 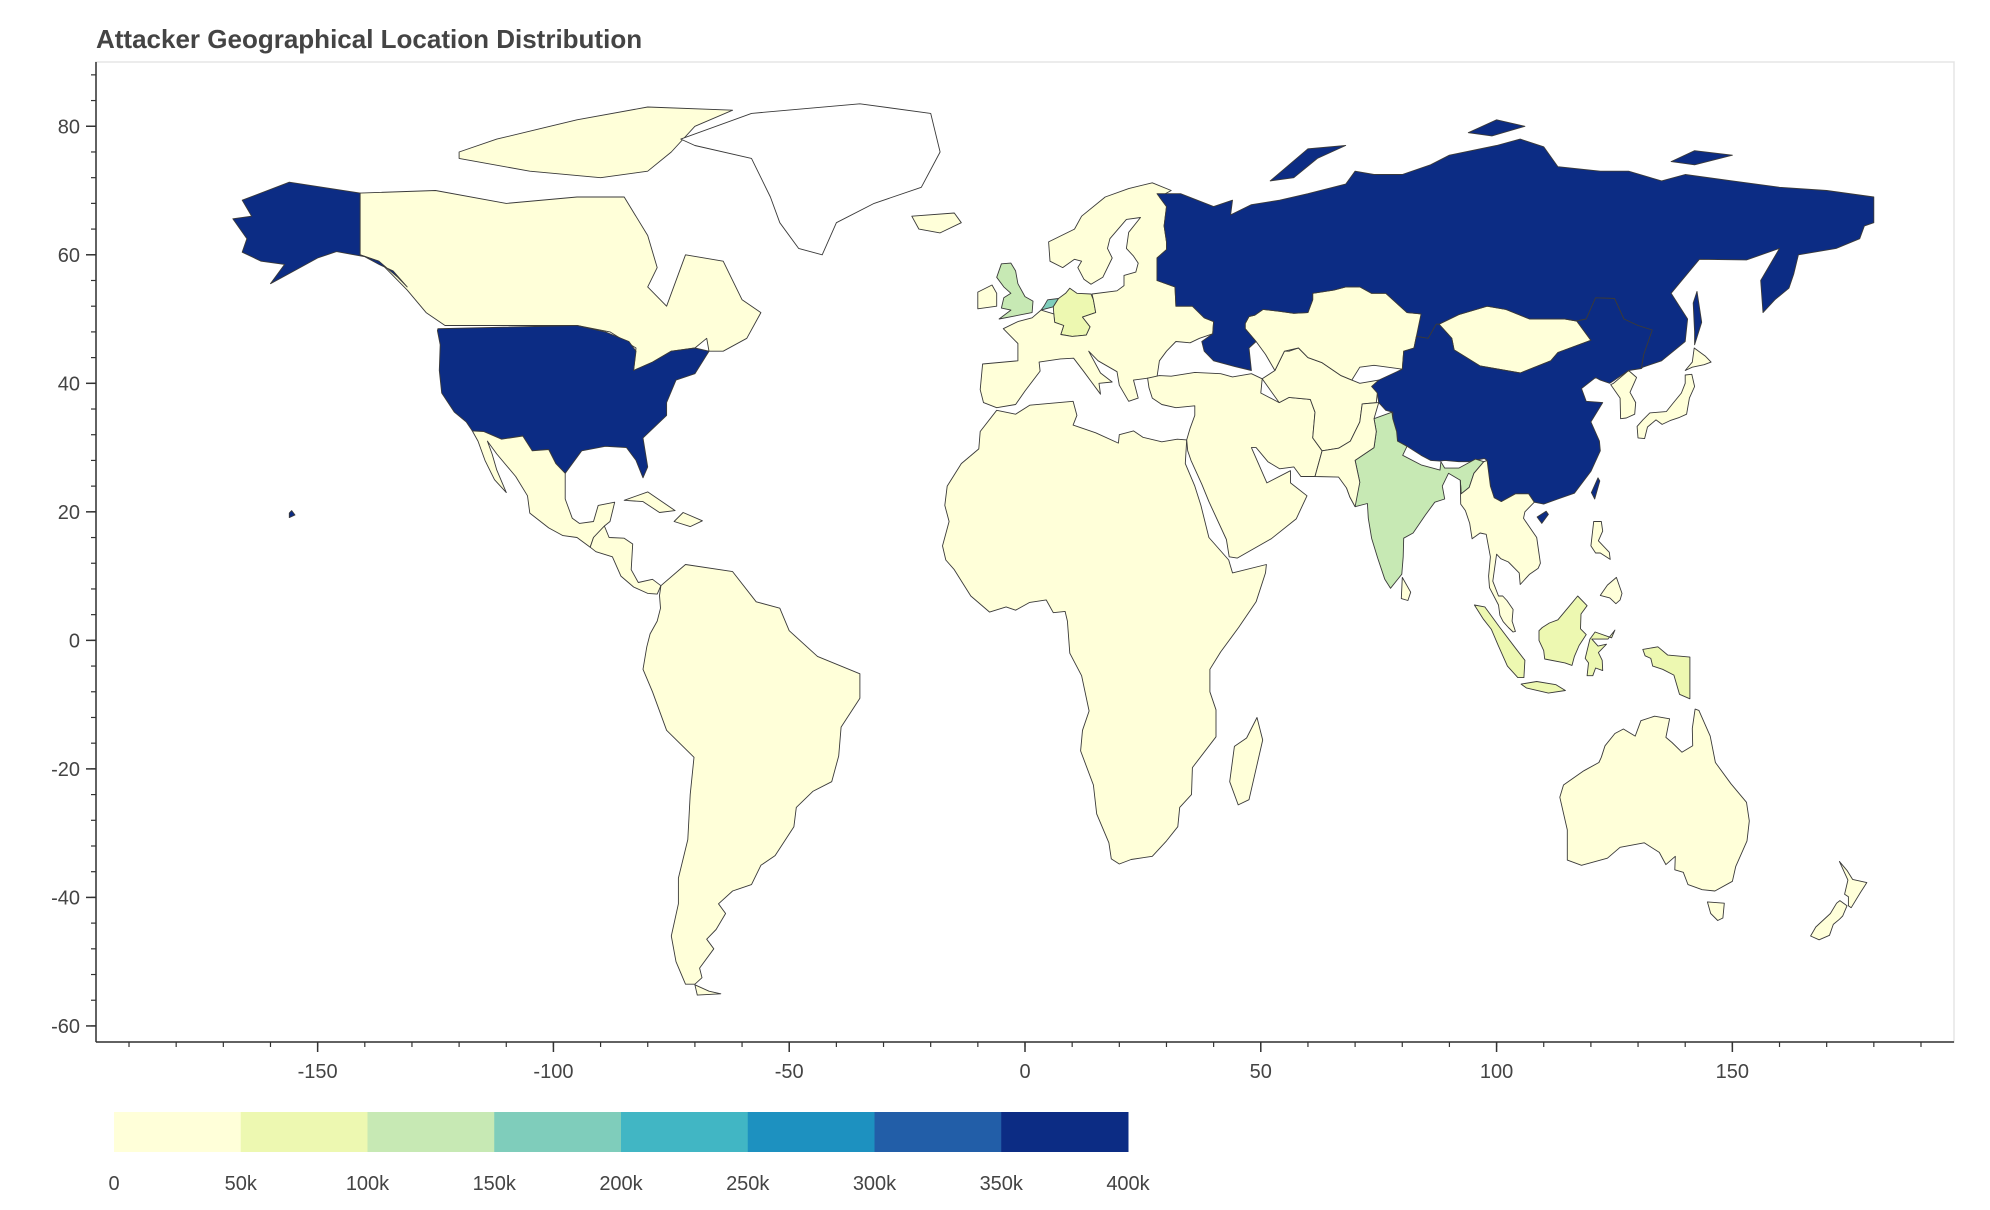 I want to click on region-new-siberian-islands, so click(x=1701, y=158).